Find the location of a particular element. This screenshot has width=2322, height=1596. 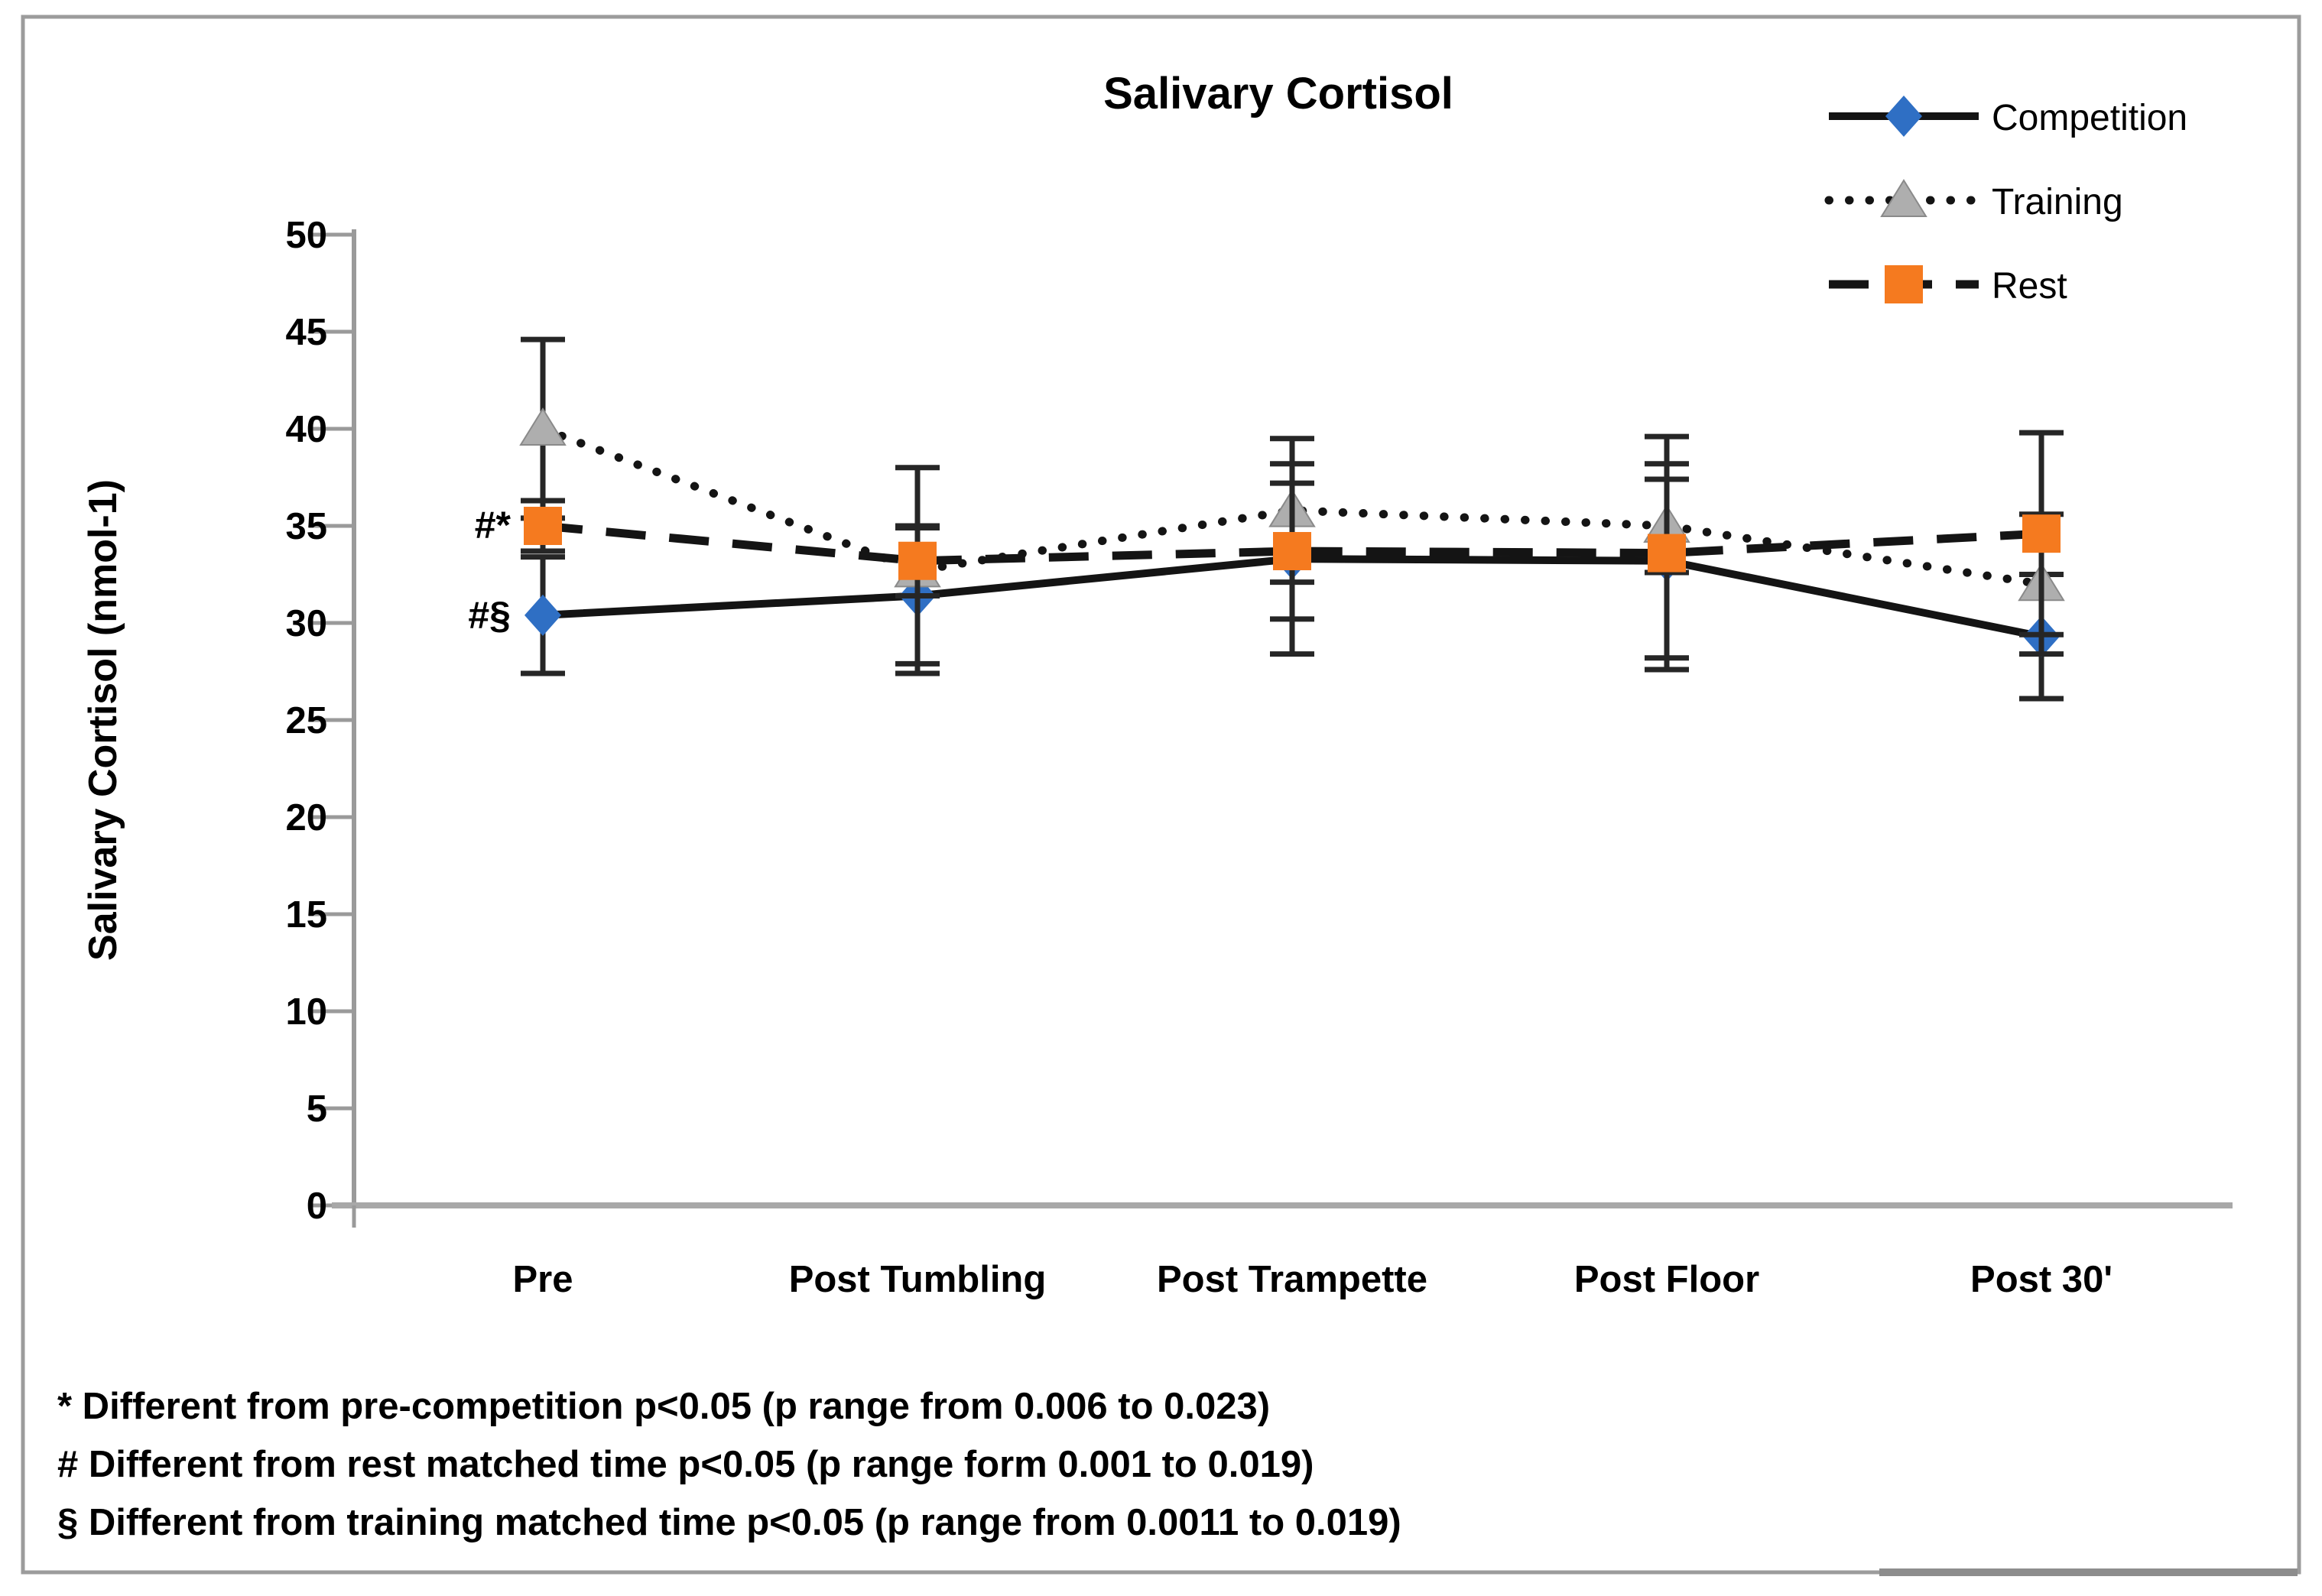

training-line is located at coordinates (1292, 506).